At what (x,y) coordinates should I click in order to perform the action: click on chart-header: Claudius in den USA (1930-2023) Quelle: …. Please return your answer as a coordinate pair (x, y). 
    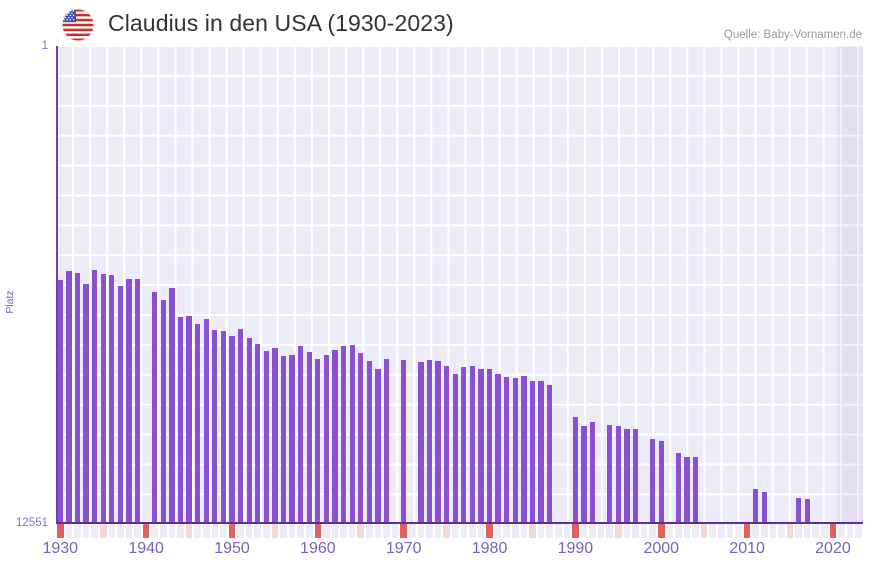
    Looking at the image, I should click on (436, 23).